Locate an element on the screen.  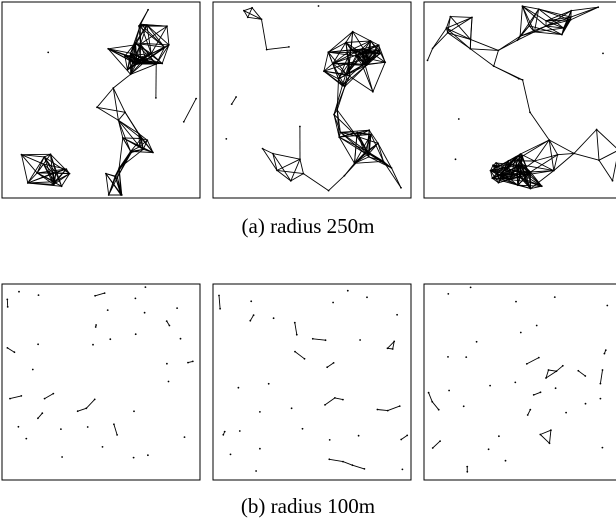
panel-a2 is located at coordinates (312, 100).